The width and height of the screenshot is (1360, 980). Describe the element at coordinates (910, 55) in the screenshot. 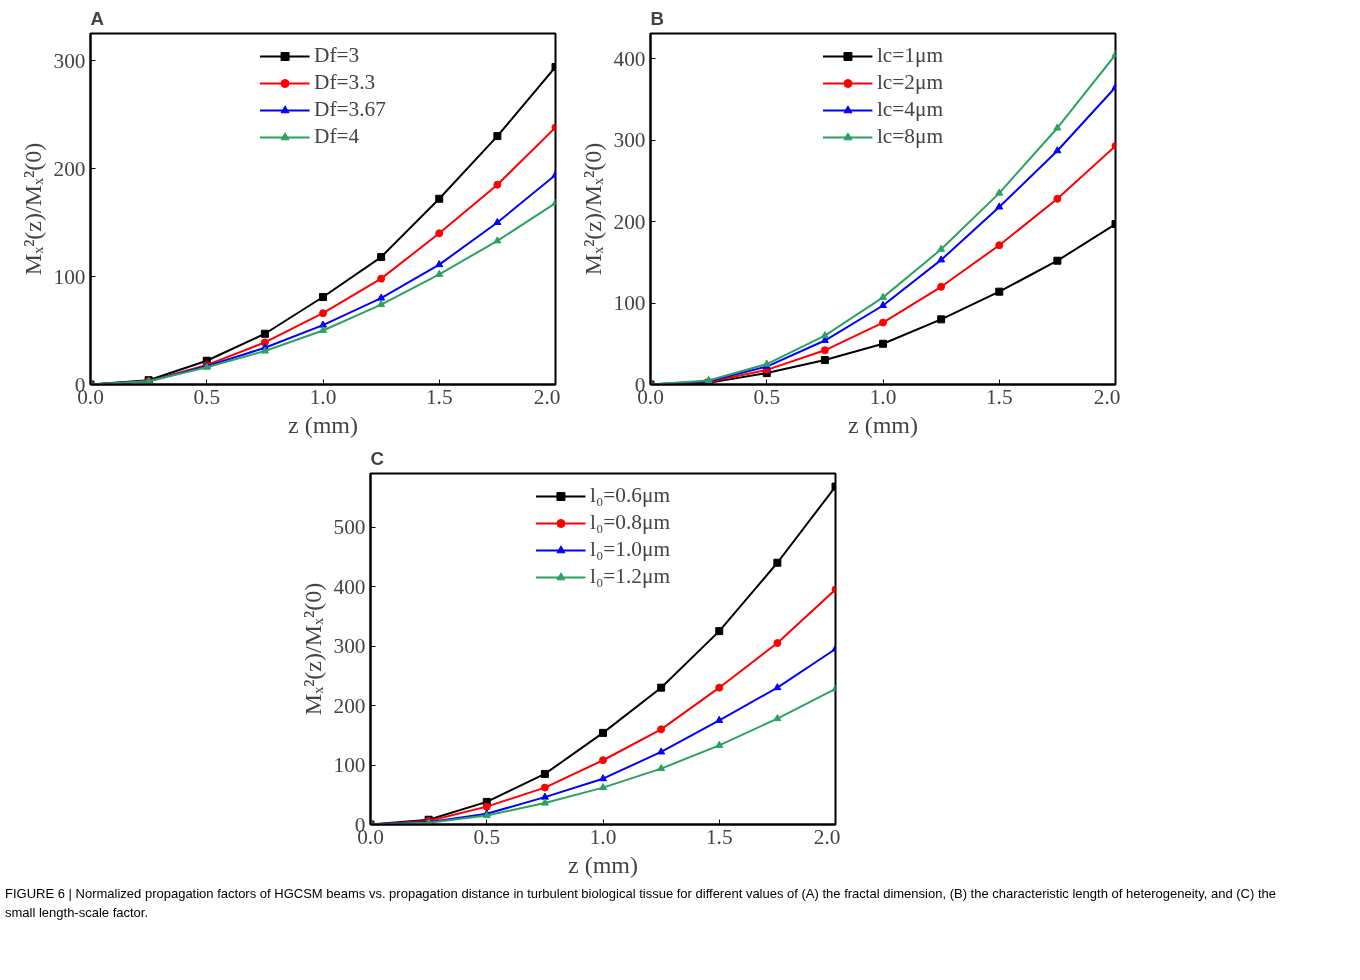

I see `legend-label: lc=1μm` at that location.